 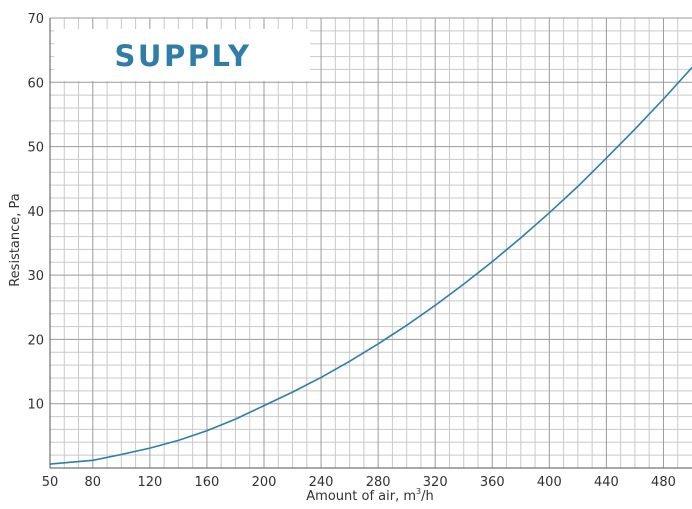 What do you see at coordinates (359, 482) in the screenshot?
I see `x-tick-labels: 50 80 120 160 200 240 280 320 360 400 440 480` at bounding box center [359, 482].